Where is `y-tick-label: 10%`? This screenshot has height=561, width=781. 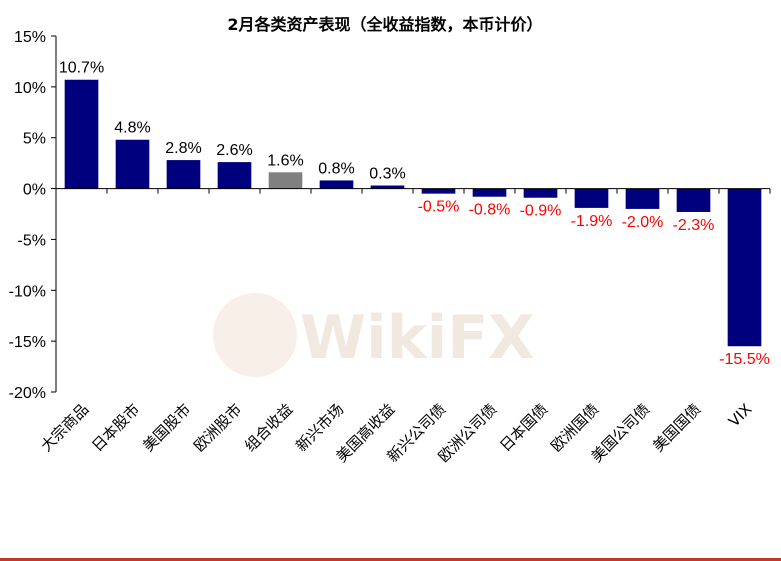 y-tick-label: 10% is located at coordinates (30, 88).